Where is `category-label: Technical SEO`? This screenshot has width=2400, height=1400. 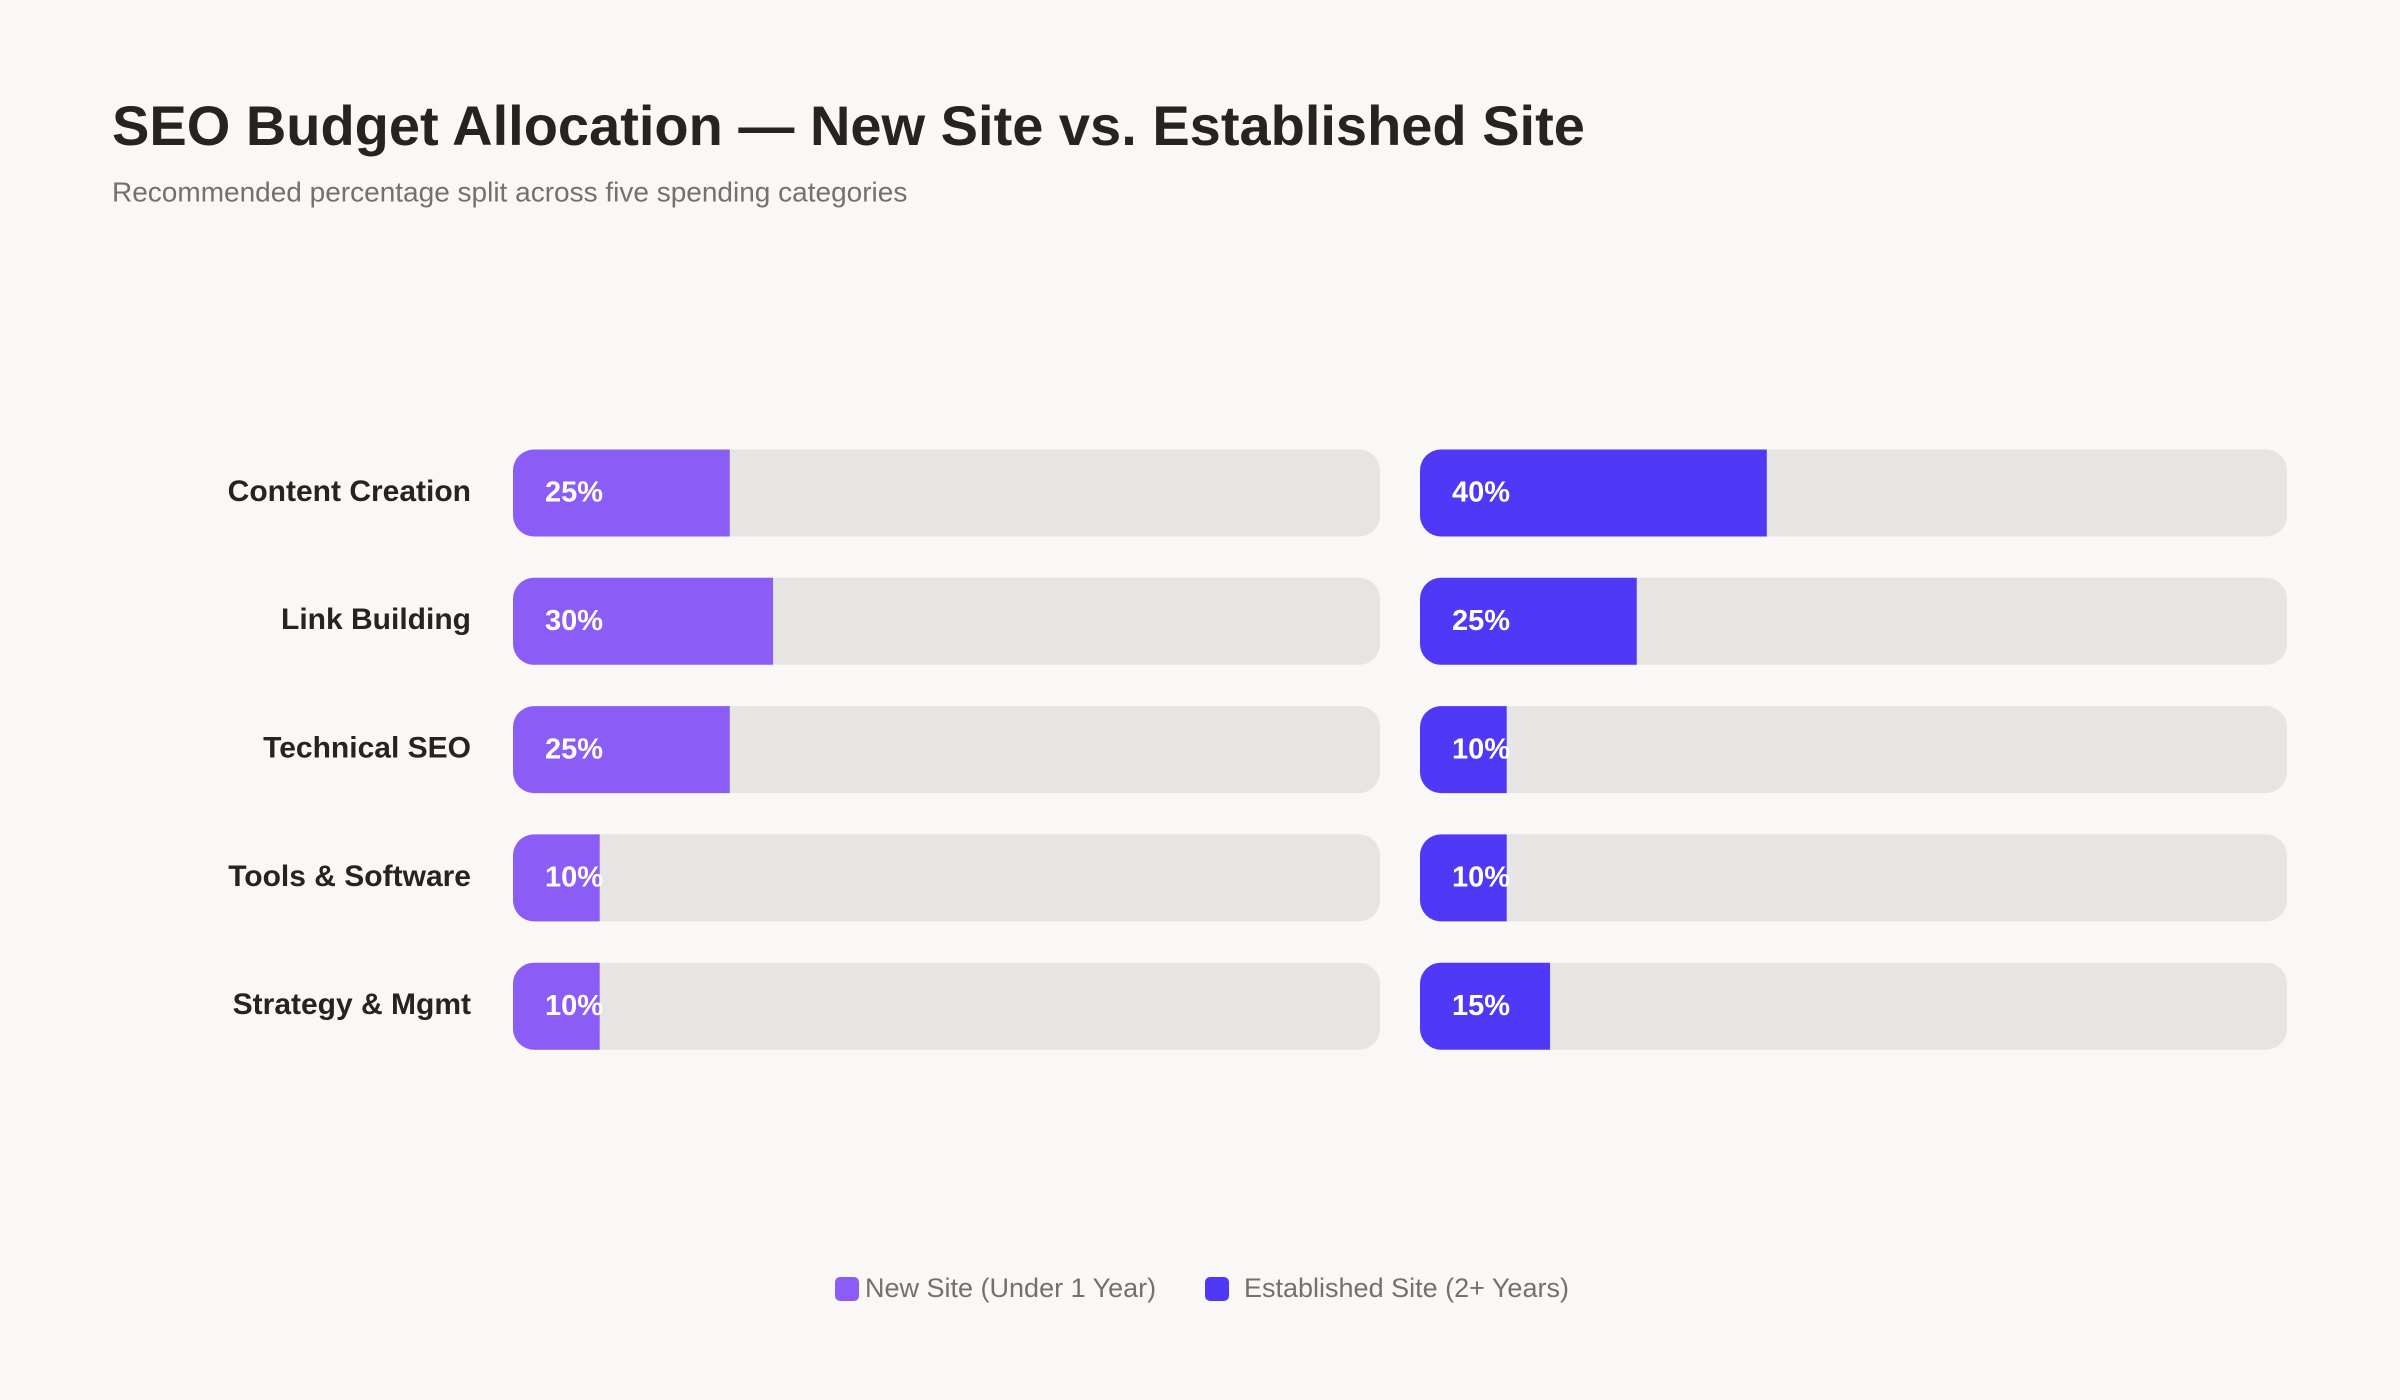
category-label: Technical SEO is located at coordinates (367, 748).